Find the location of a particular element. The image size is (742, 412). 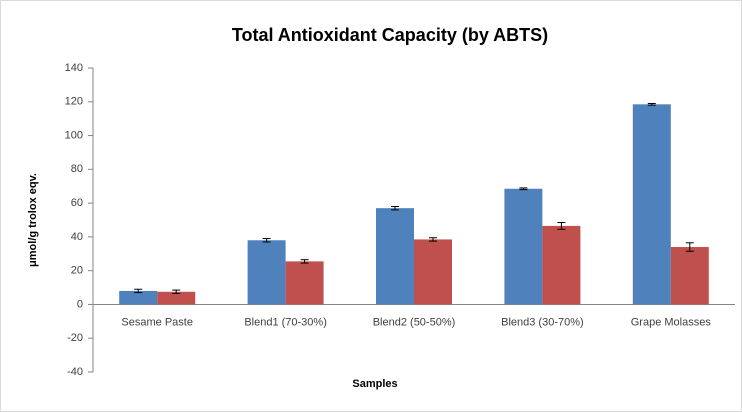

y-axis-title: μmol/g trolox eqv. is located at coordinates (33, 220).